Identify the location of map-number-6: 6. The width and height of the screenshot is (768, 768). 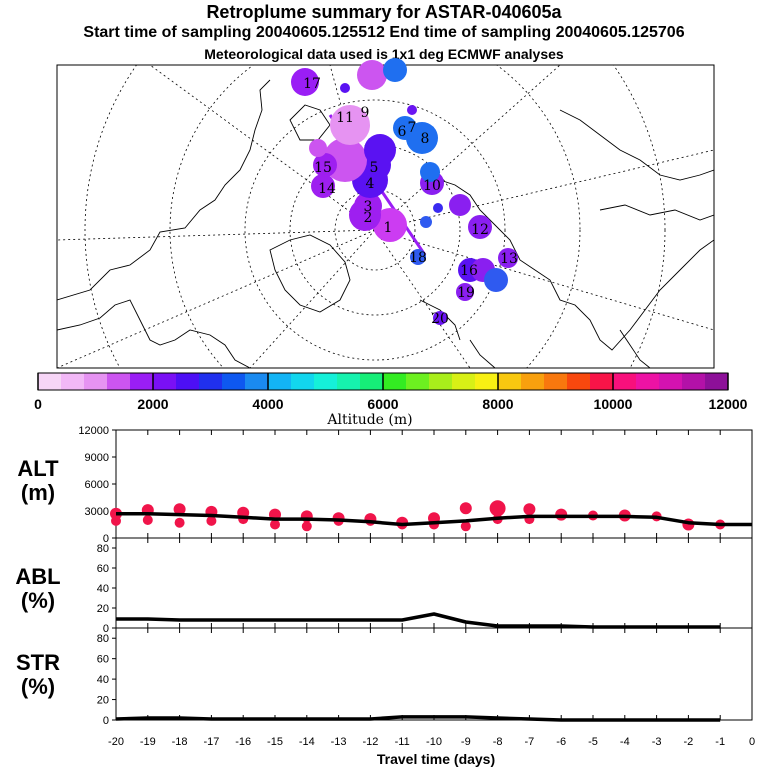
(402, 132).